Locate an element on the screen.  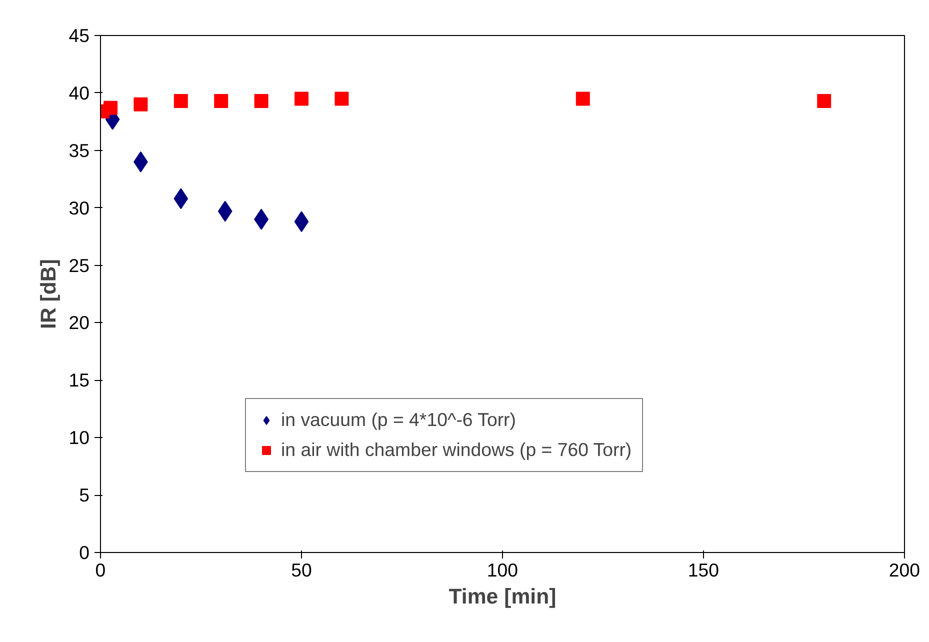
y-tick-label: 30 is located at coordinates (79, 207).